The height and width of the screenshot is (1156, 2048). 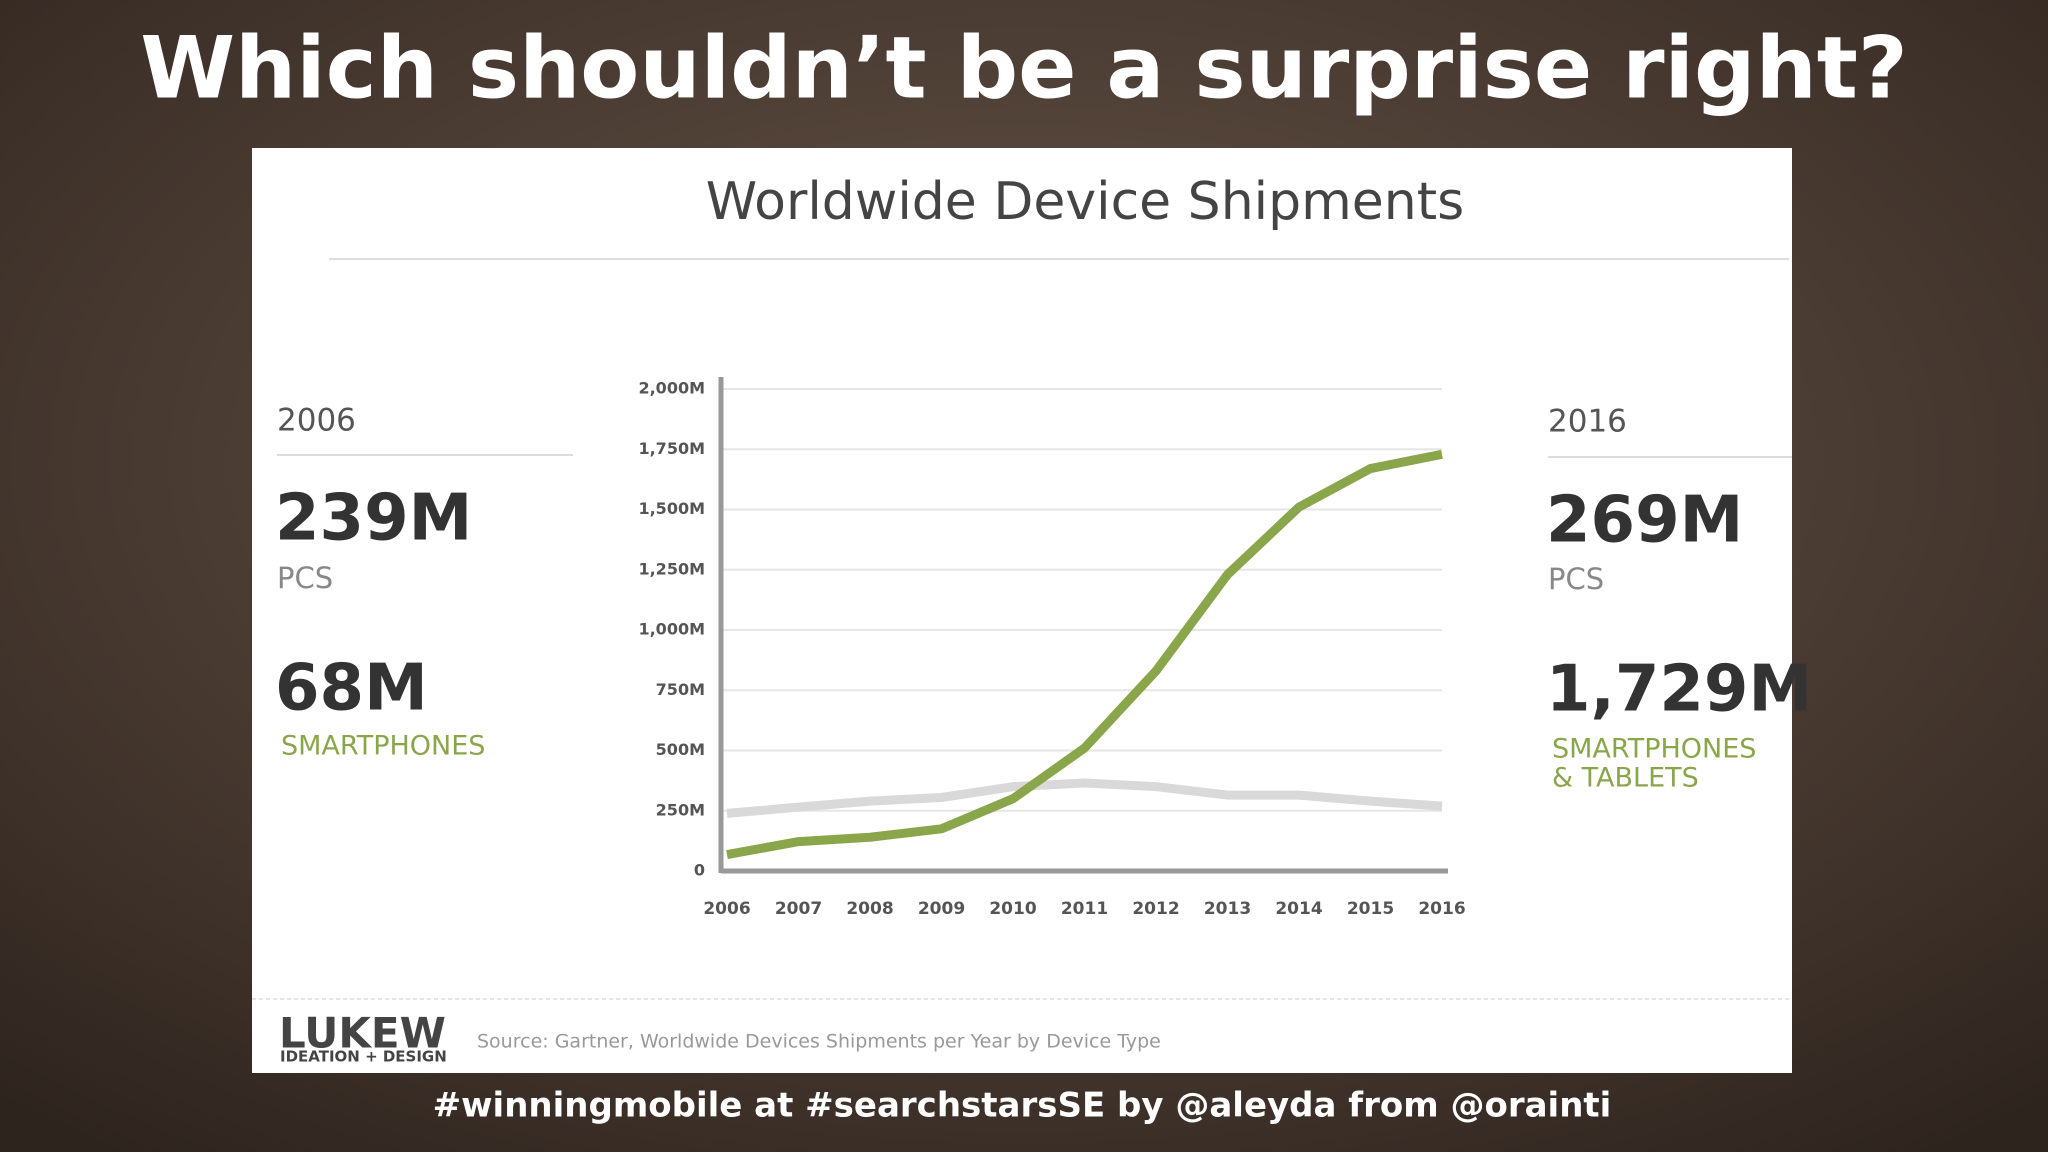 I want to click on left-phones-label: SMARTPHONES, so click(x=383, y=746).